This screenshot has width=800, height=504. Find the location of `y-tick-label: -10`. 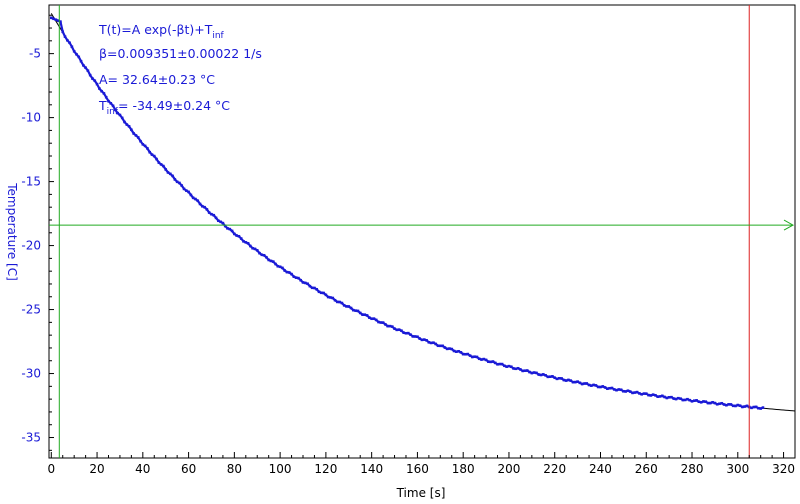

y-tick-label: -10 is located at coordinates (31, 118).